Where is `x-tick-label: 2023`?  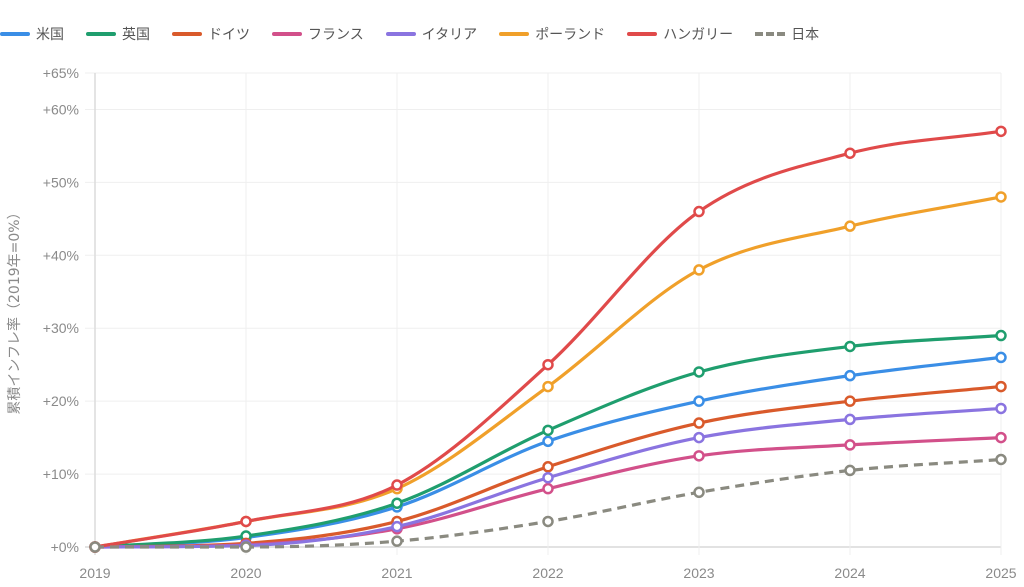
x-tick-label: 2023 is located at coordinates (698, 573).